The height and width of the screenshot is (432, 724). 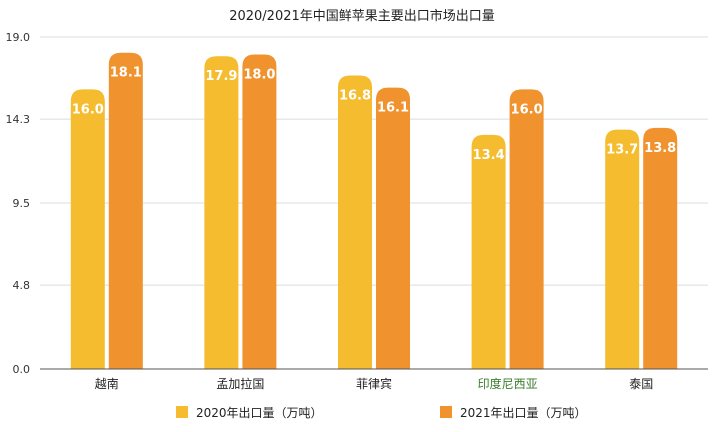 I want to click on y-tick-label: 14.3, so click(x=18, y=119).